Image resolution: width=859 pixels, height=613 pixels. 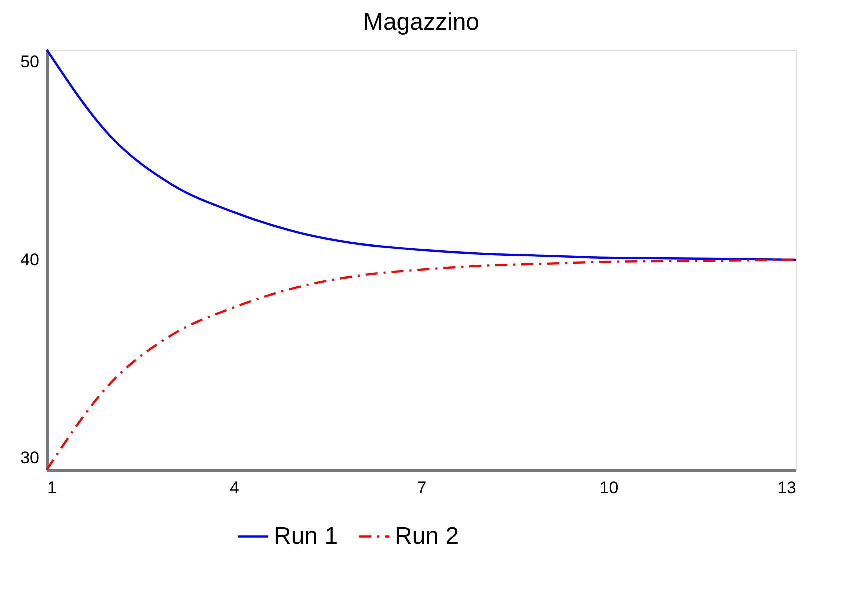 What do you see at coordinates (30, 62) in the screenshot?
I see `y-tick-label: 50` at bounding box center [30, 62].